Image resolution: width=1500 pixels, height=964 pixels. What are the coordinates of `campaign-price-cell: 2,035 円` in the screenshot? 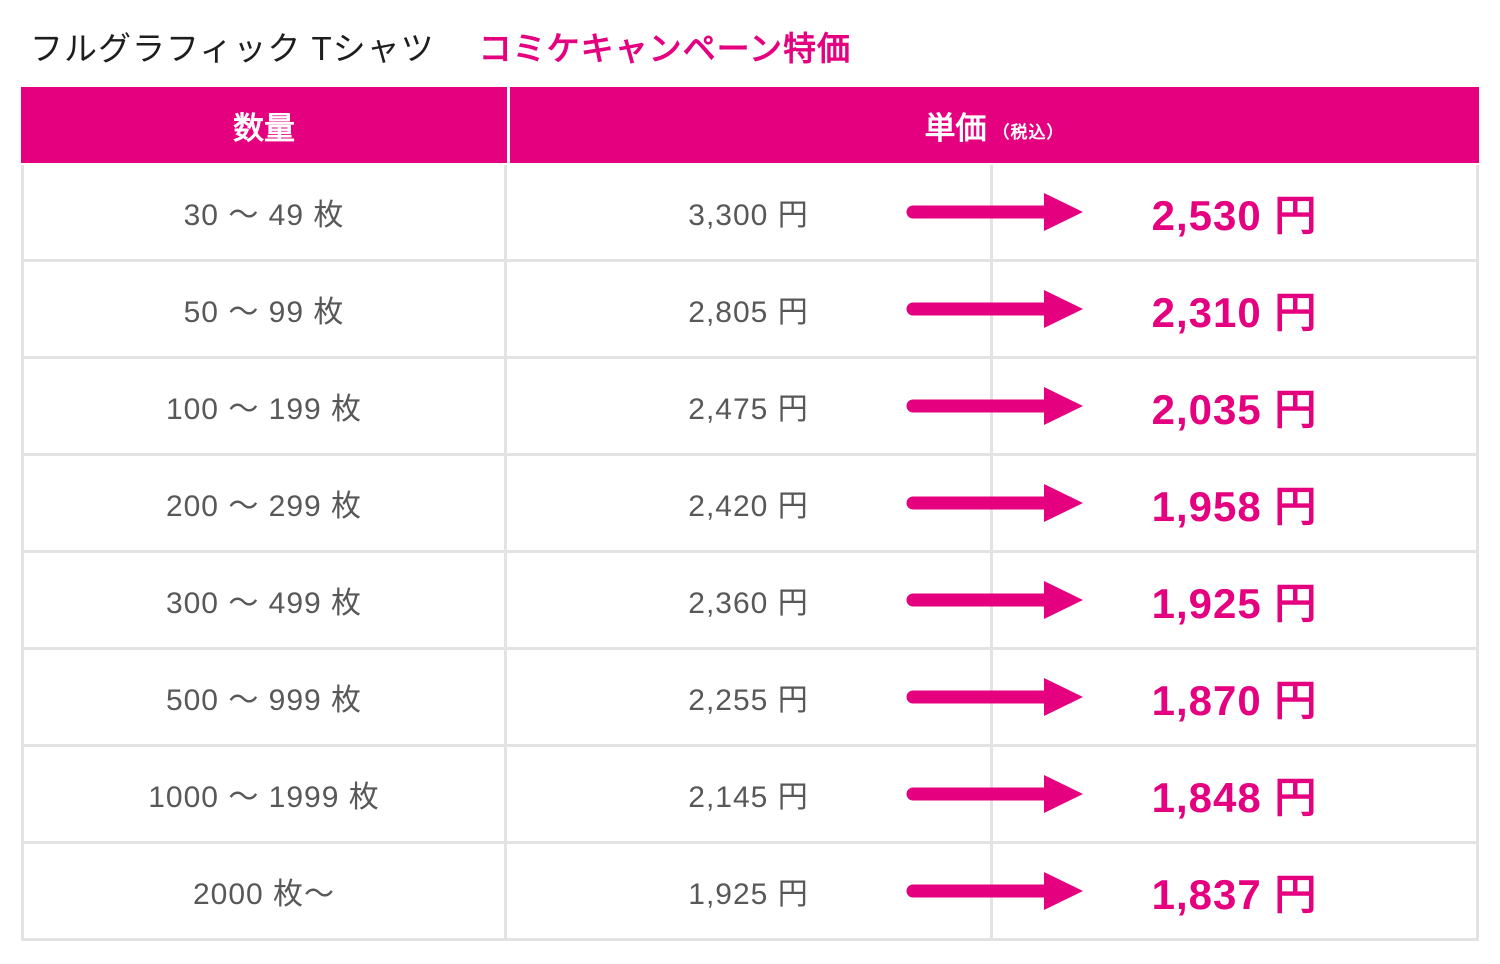 It's located at (1234, 409).